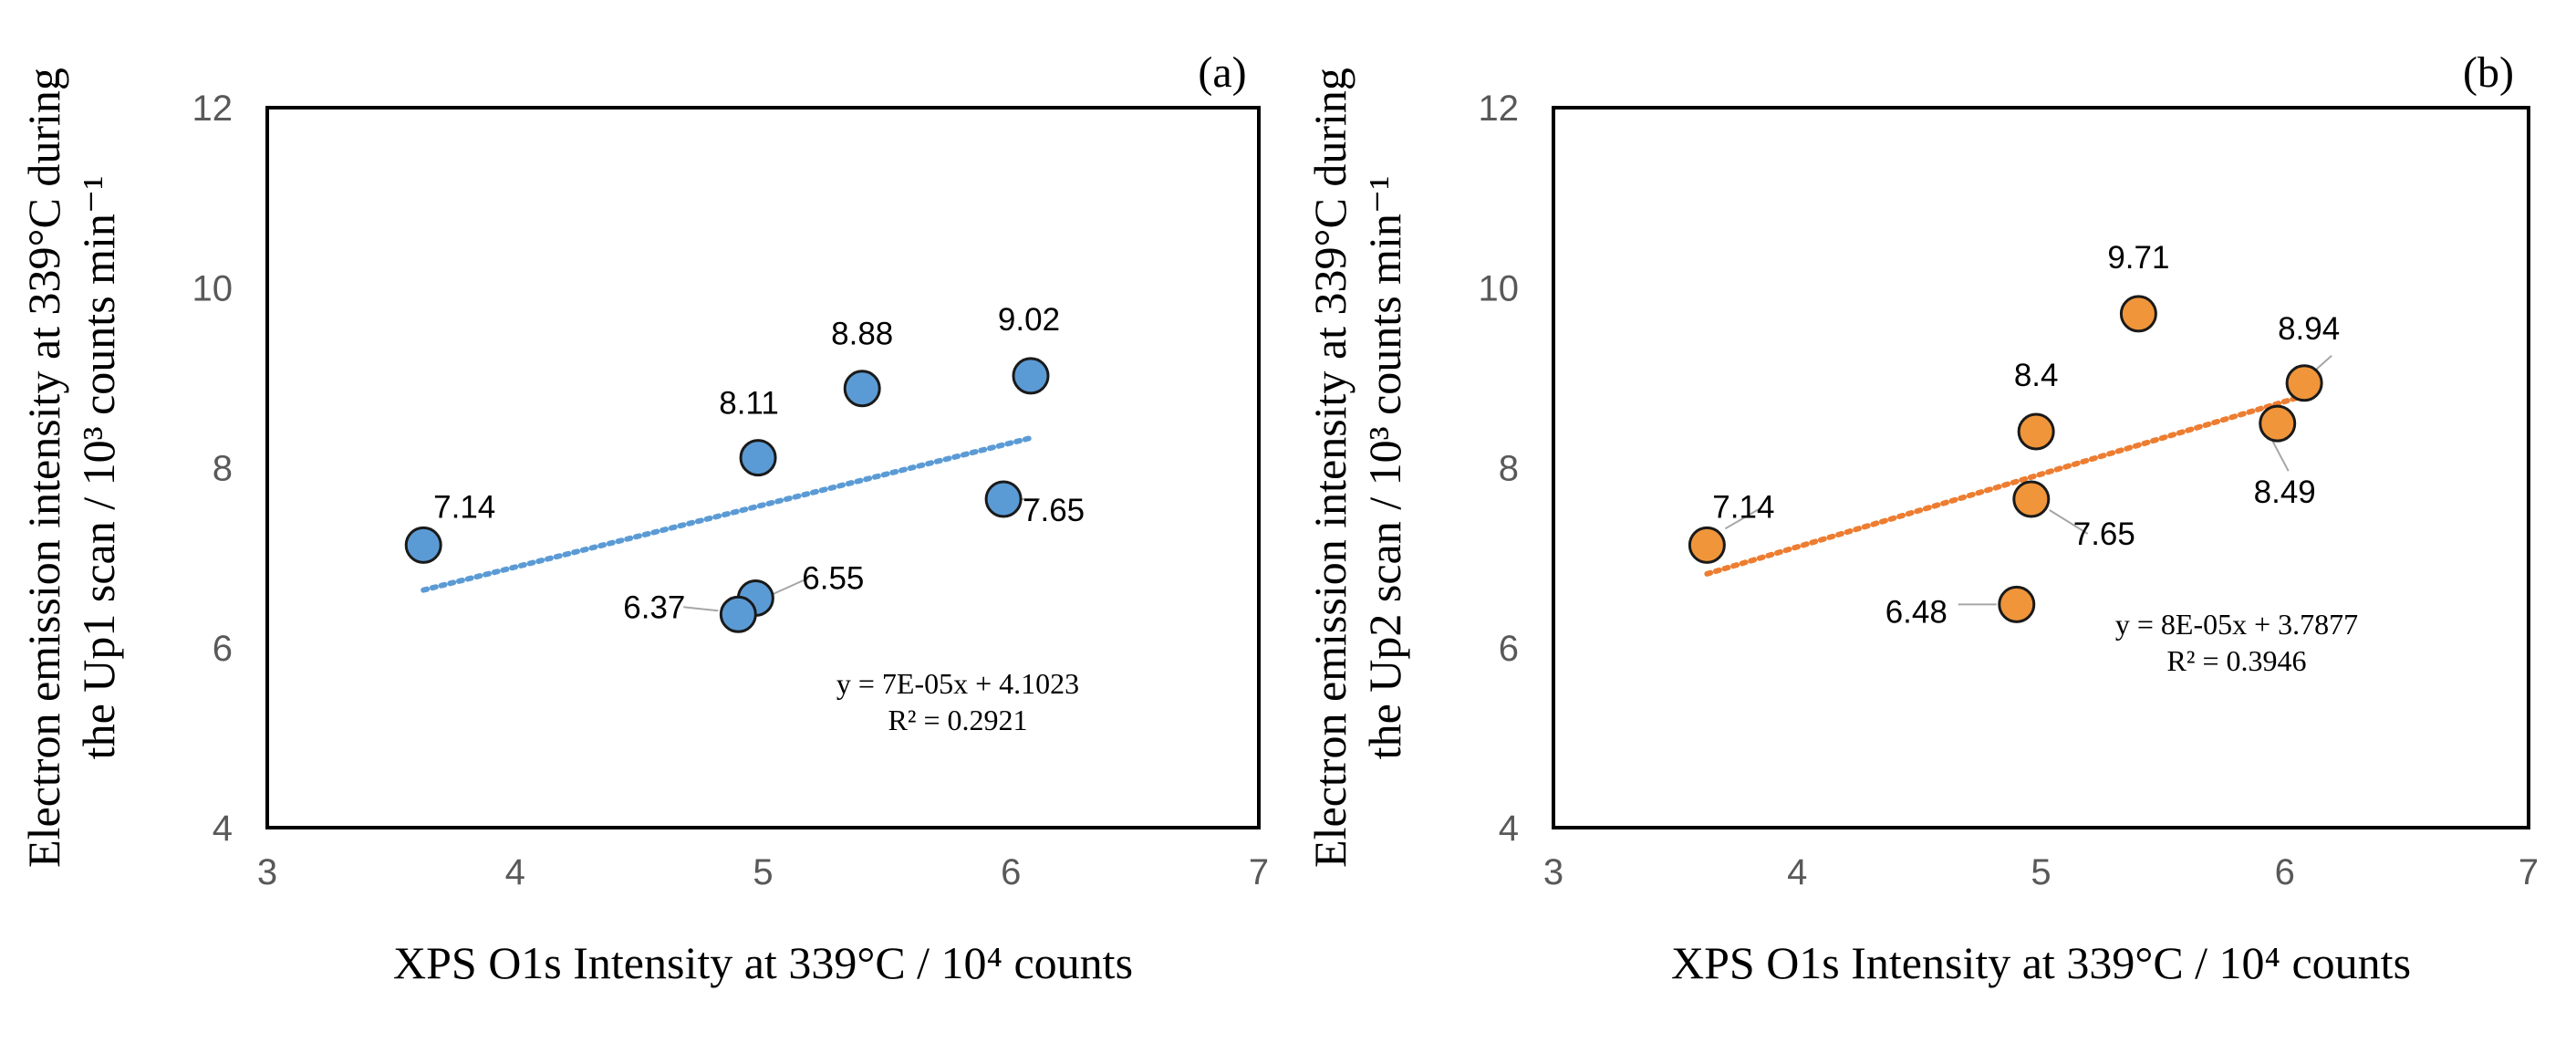  Describe the element at coordinates (2037, 375) in the screenshot. I see `data-label: 8.4` at that location.